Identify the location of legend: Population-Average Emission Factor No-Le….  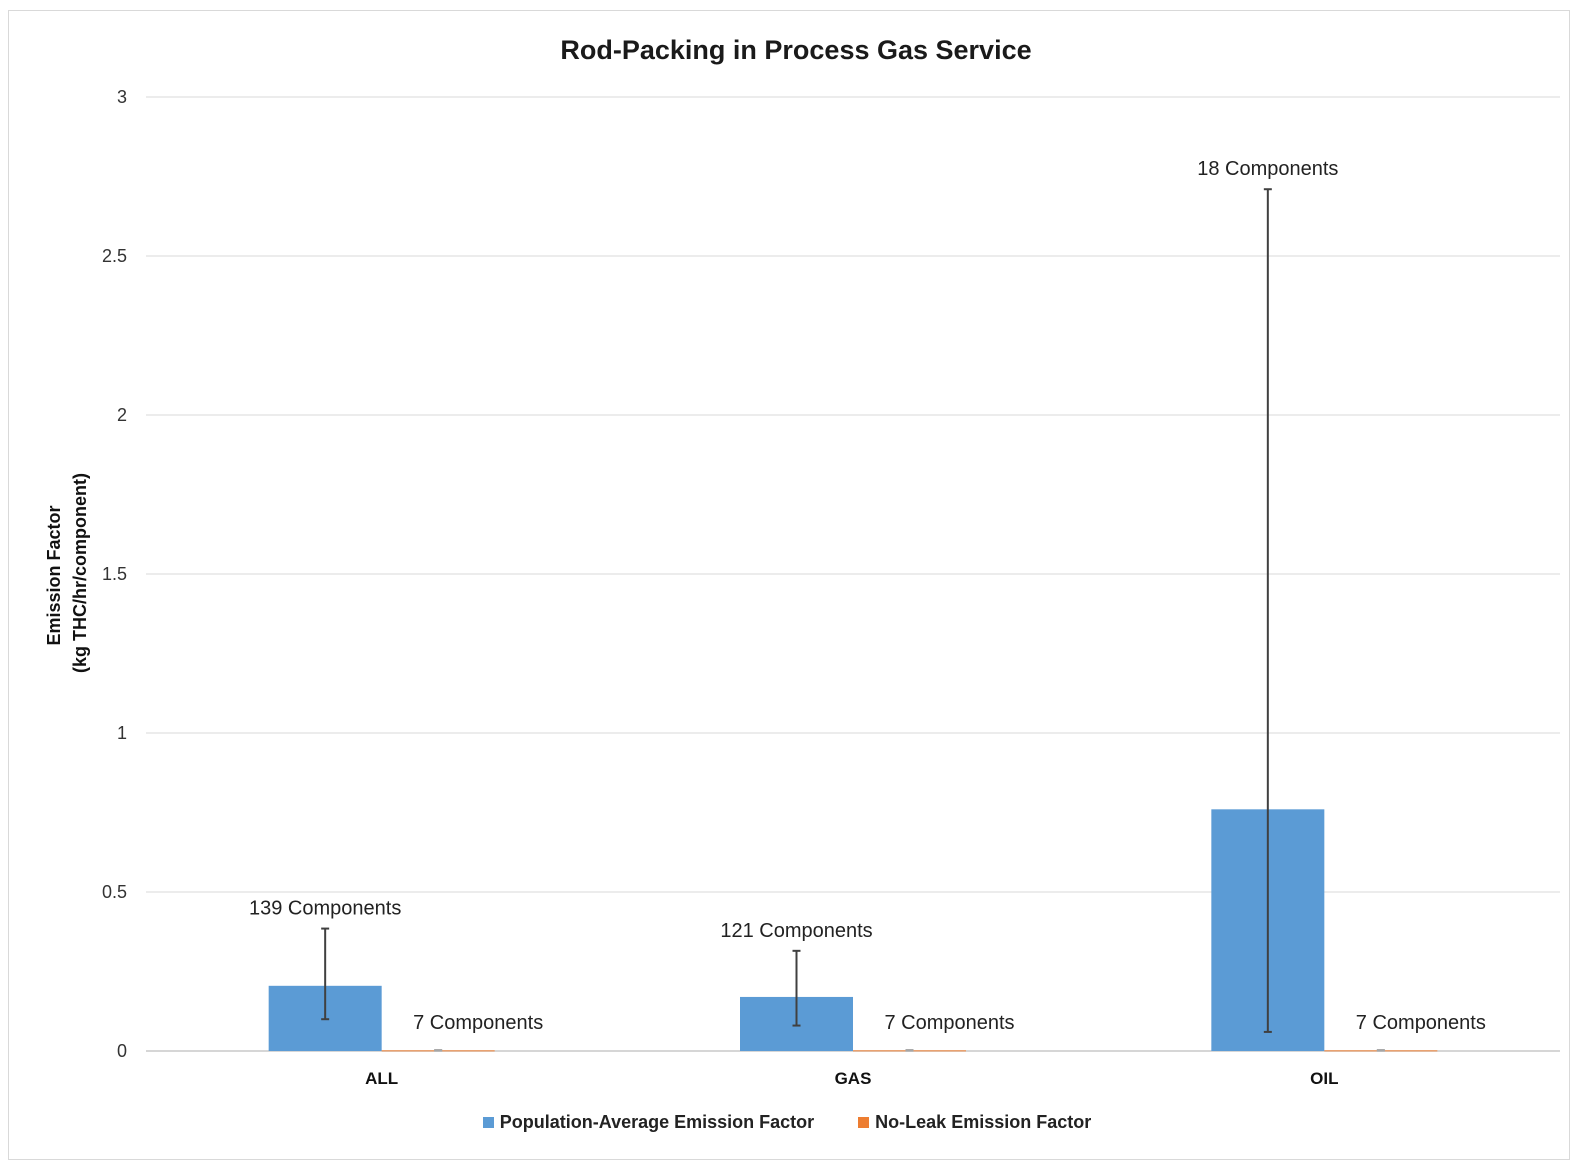
(787, 1122).